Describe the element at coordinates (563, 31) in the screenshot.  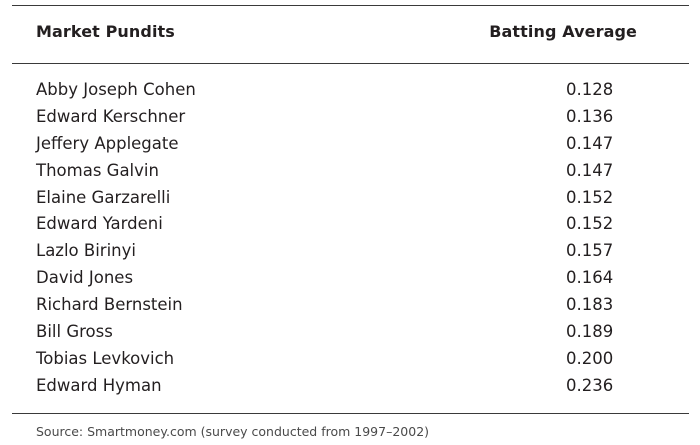
I see `column-header-batting-average: Batting Average` at that location.